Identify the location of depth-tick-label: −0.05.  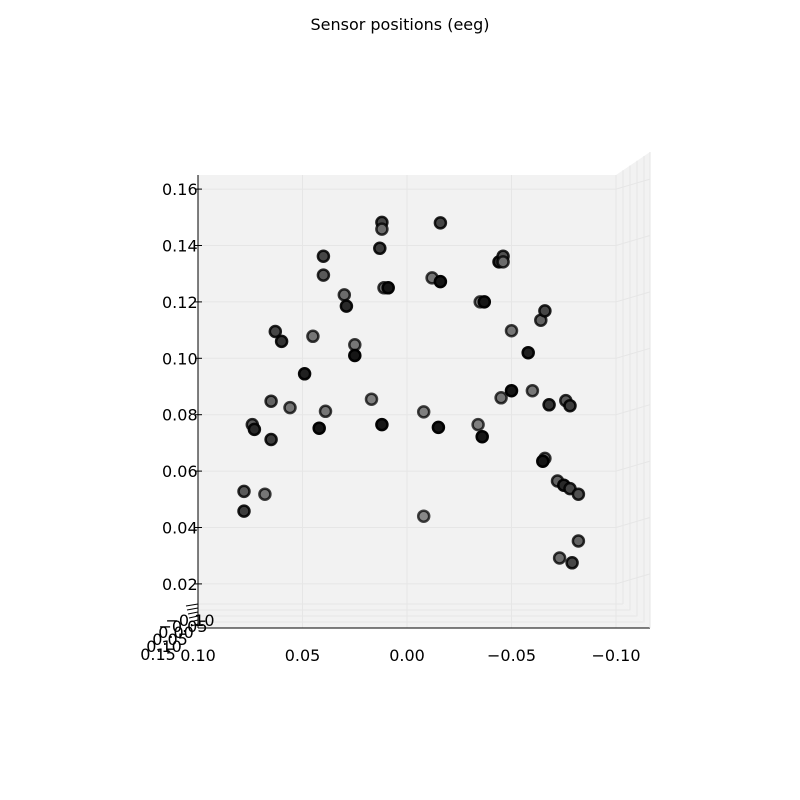
(182, 626).